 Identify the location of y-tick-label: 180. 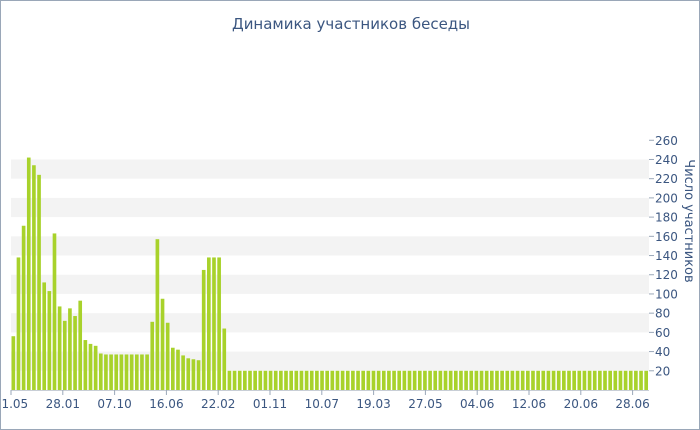
(666, 218).